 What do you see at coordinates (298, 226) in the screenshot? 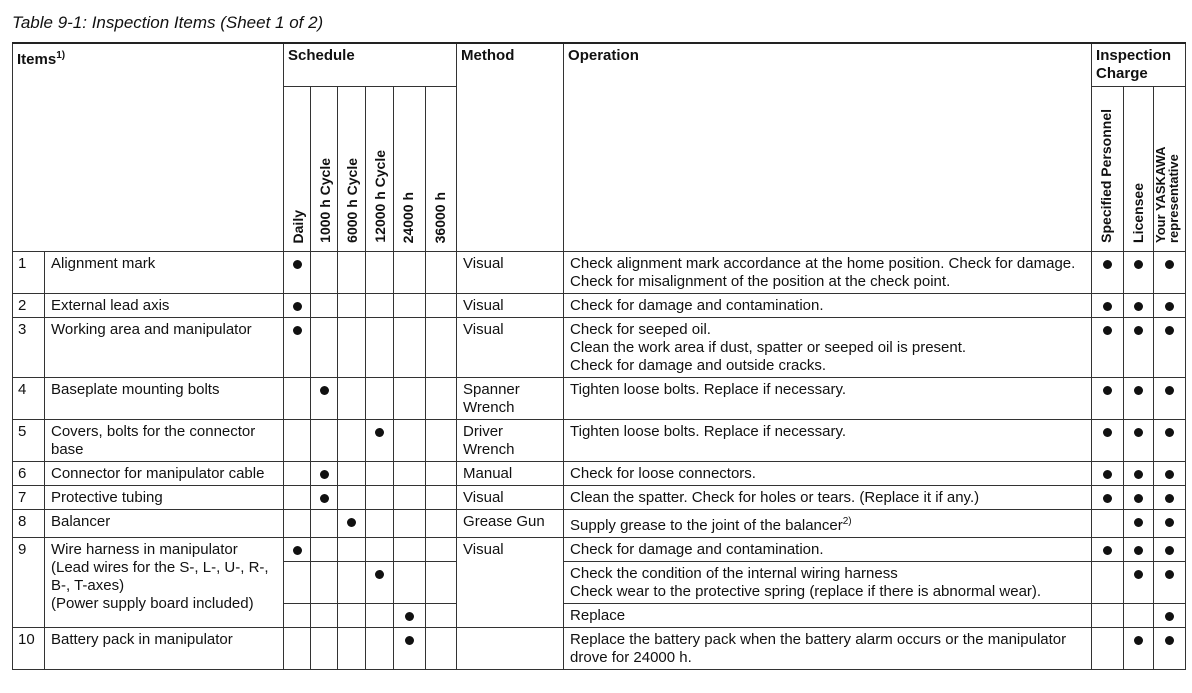
I see `schedule-col-label: Daily` at bounding box center [298, 226].